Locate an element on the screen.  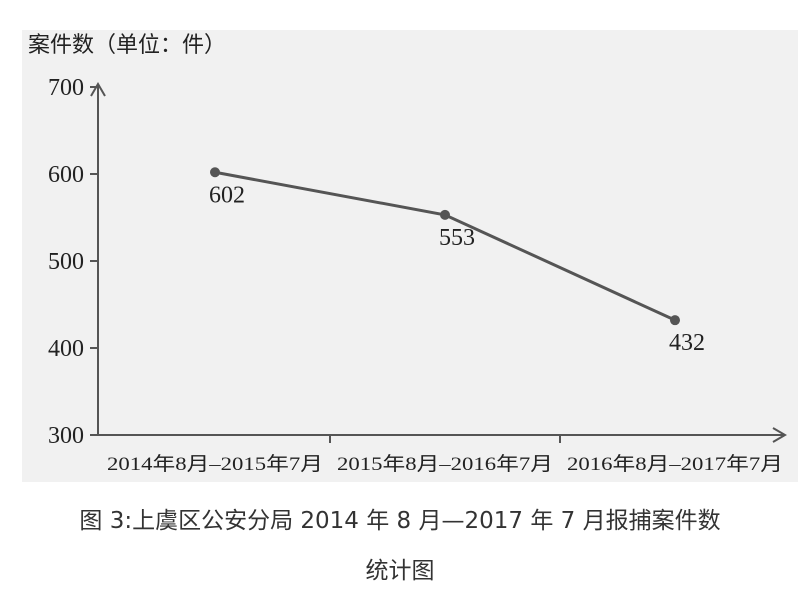
y-tick-label: 600 is located at coordinates (66, 175).